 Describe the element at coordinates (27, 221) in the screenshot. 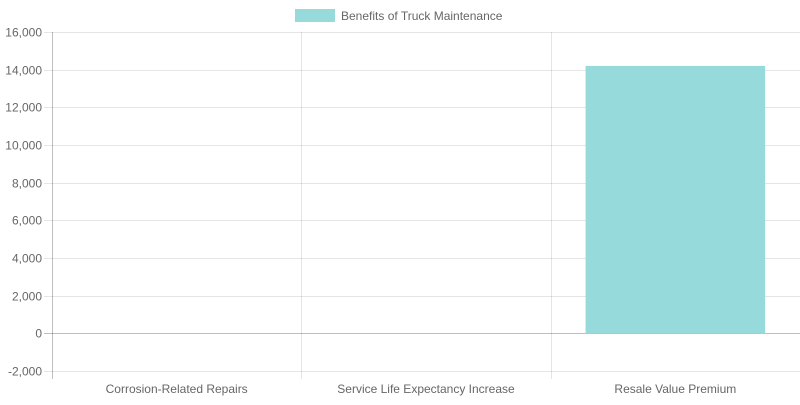

I see `y-tick-label: 6,000` at that location.